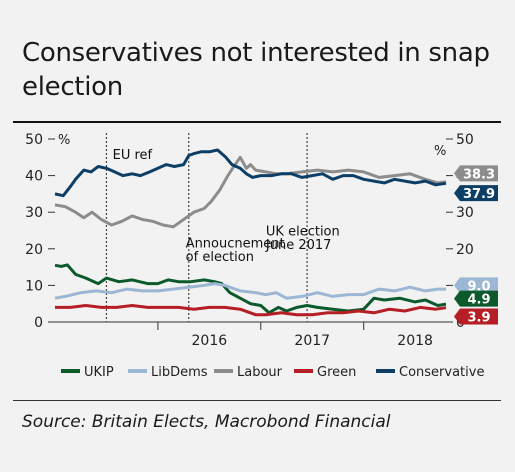 Image resolution: width=515 pixels, height=472 pixels. I want to click on end-value-tag-conservative, so click(476, 193).